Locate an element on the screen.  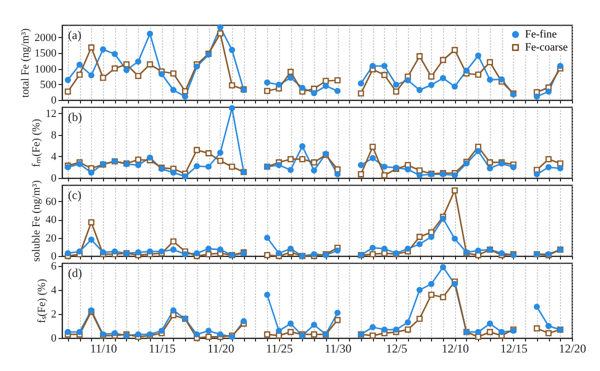
y-tick-label: 20 is located at coordinates (51, 238).